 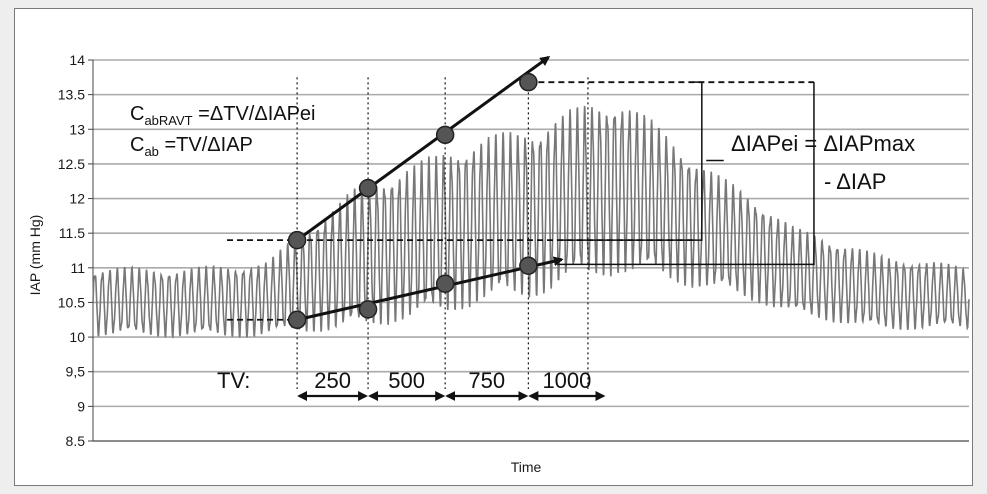 What do you see at coordinates (526, 467) in the screenshot?
I see `x-axis-title: Time` at bounding box center [526, 467].